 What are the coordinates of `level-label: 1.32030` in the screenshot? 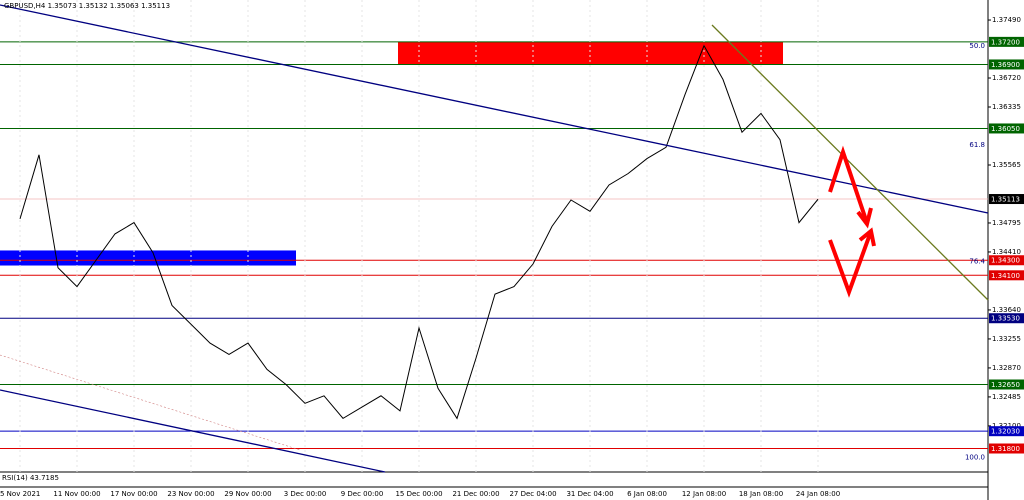 It's located at (1005, 432).